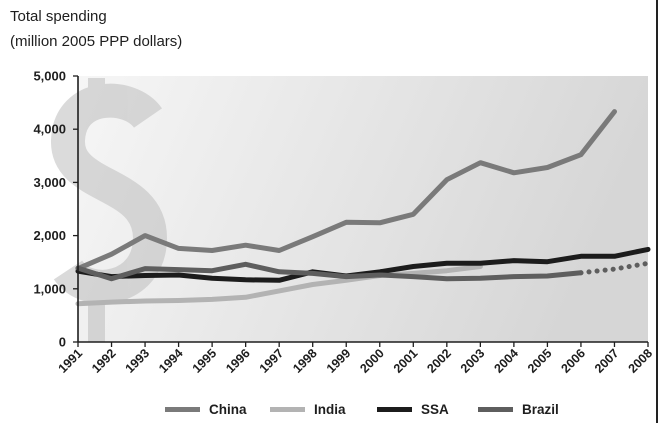 This screenshot has width=660, height=425. I want to click on x-tick-label: 1992, so click(104, 361).